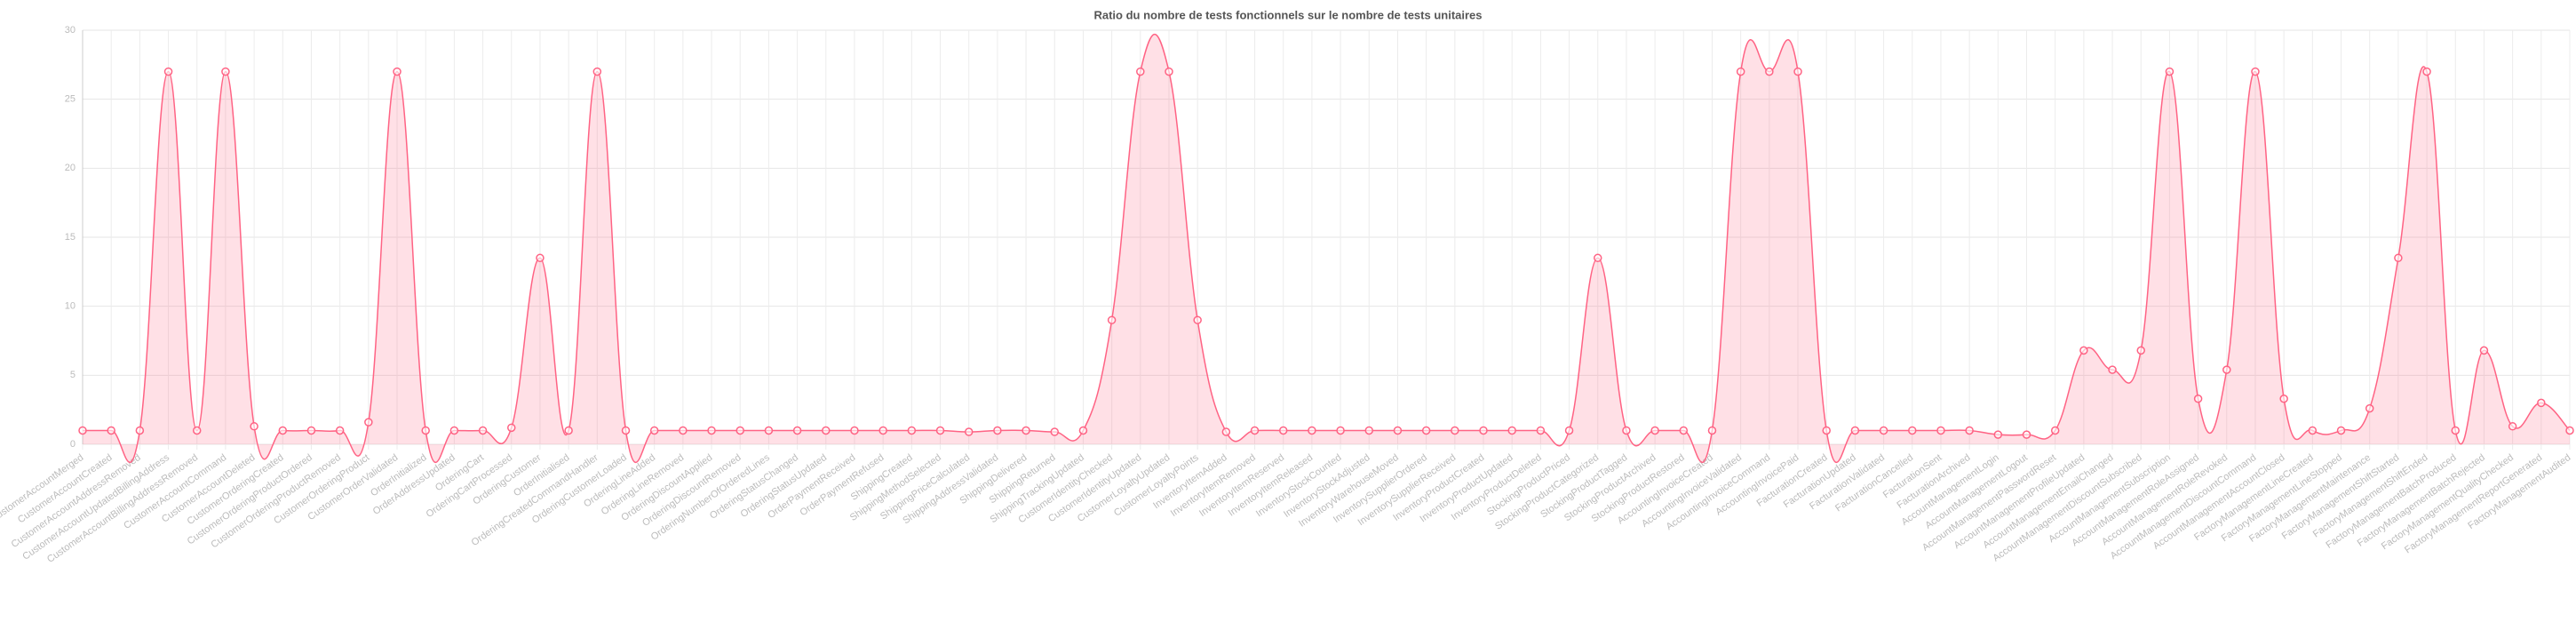  What do you see at coordinates (73, 445) in the screenshot?
I see `y-tick-label: 0` at bounding box center [73, 445].